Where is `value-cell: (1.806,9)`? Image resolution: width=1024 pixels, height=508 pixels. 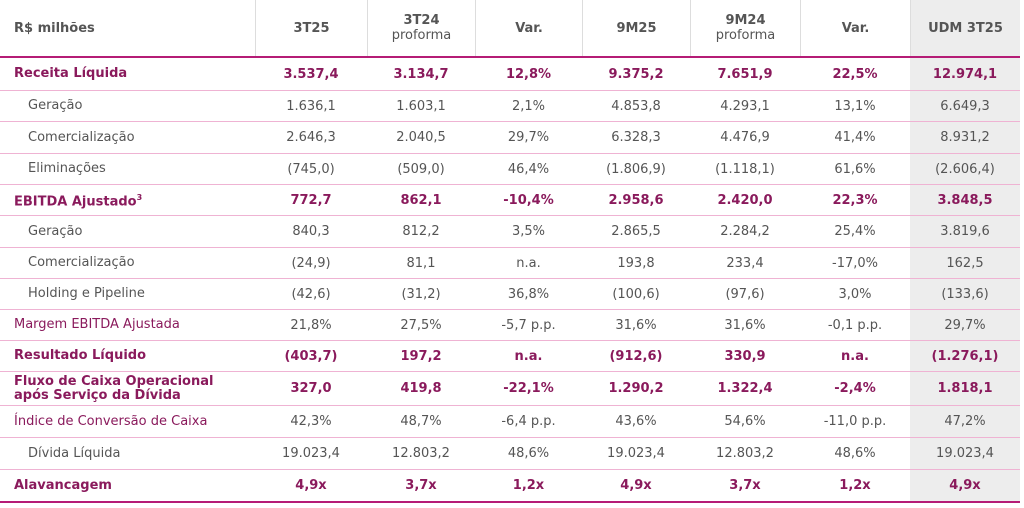 value-cell: (1.806,9) is located at coordinates (636, 169).